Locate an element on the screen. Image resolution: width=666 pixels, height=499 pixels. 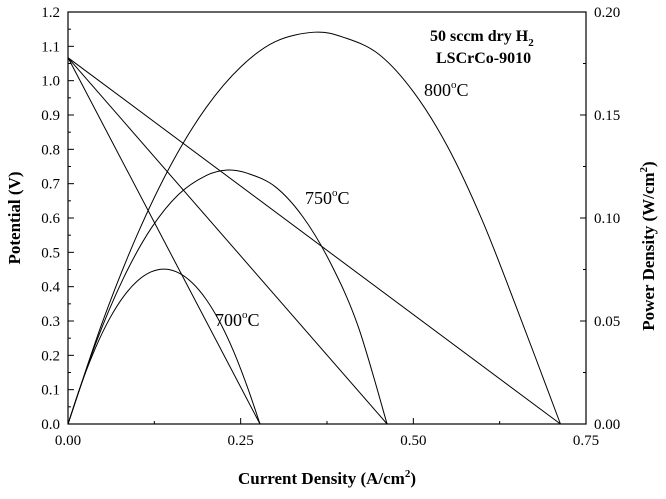
x-axis-title: Current Density (A/cm2) is located at coordinates (327, 478).